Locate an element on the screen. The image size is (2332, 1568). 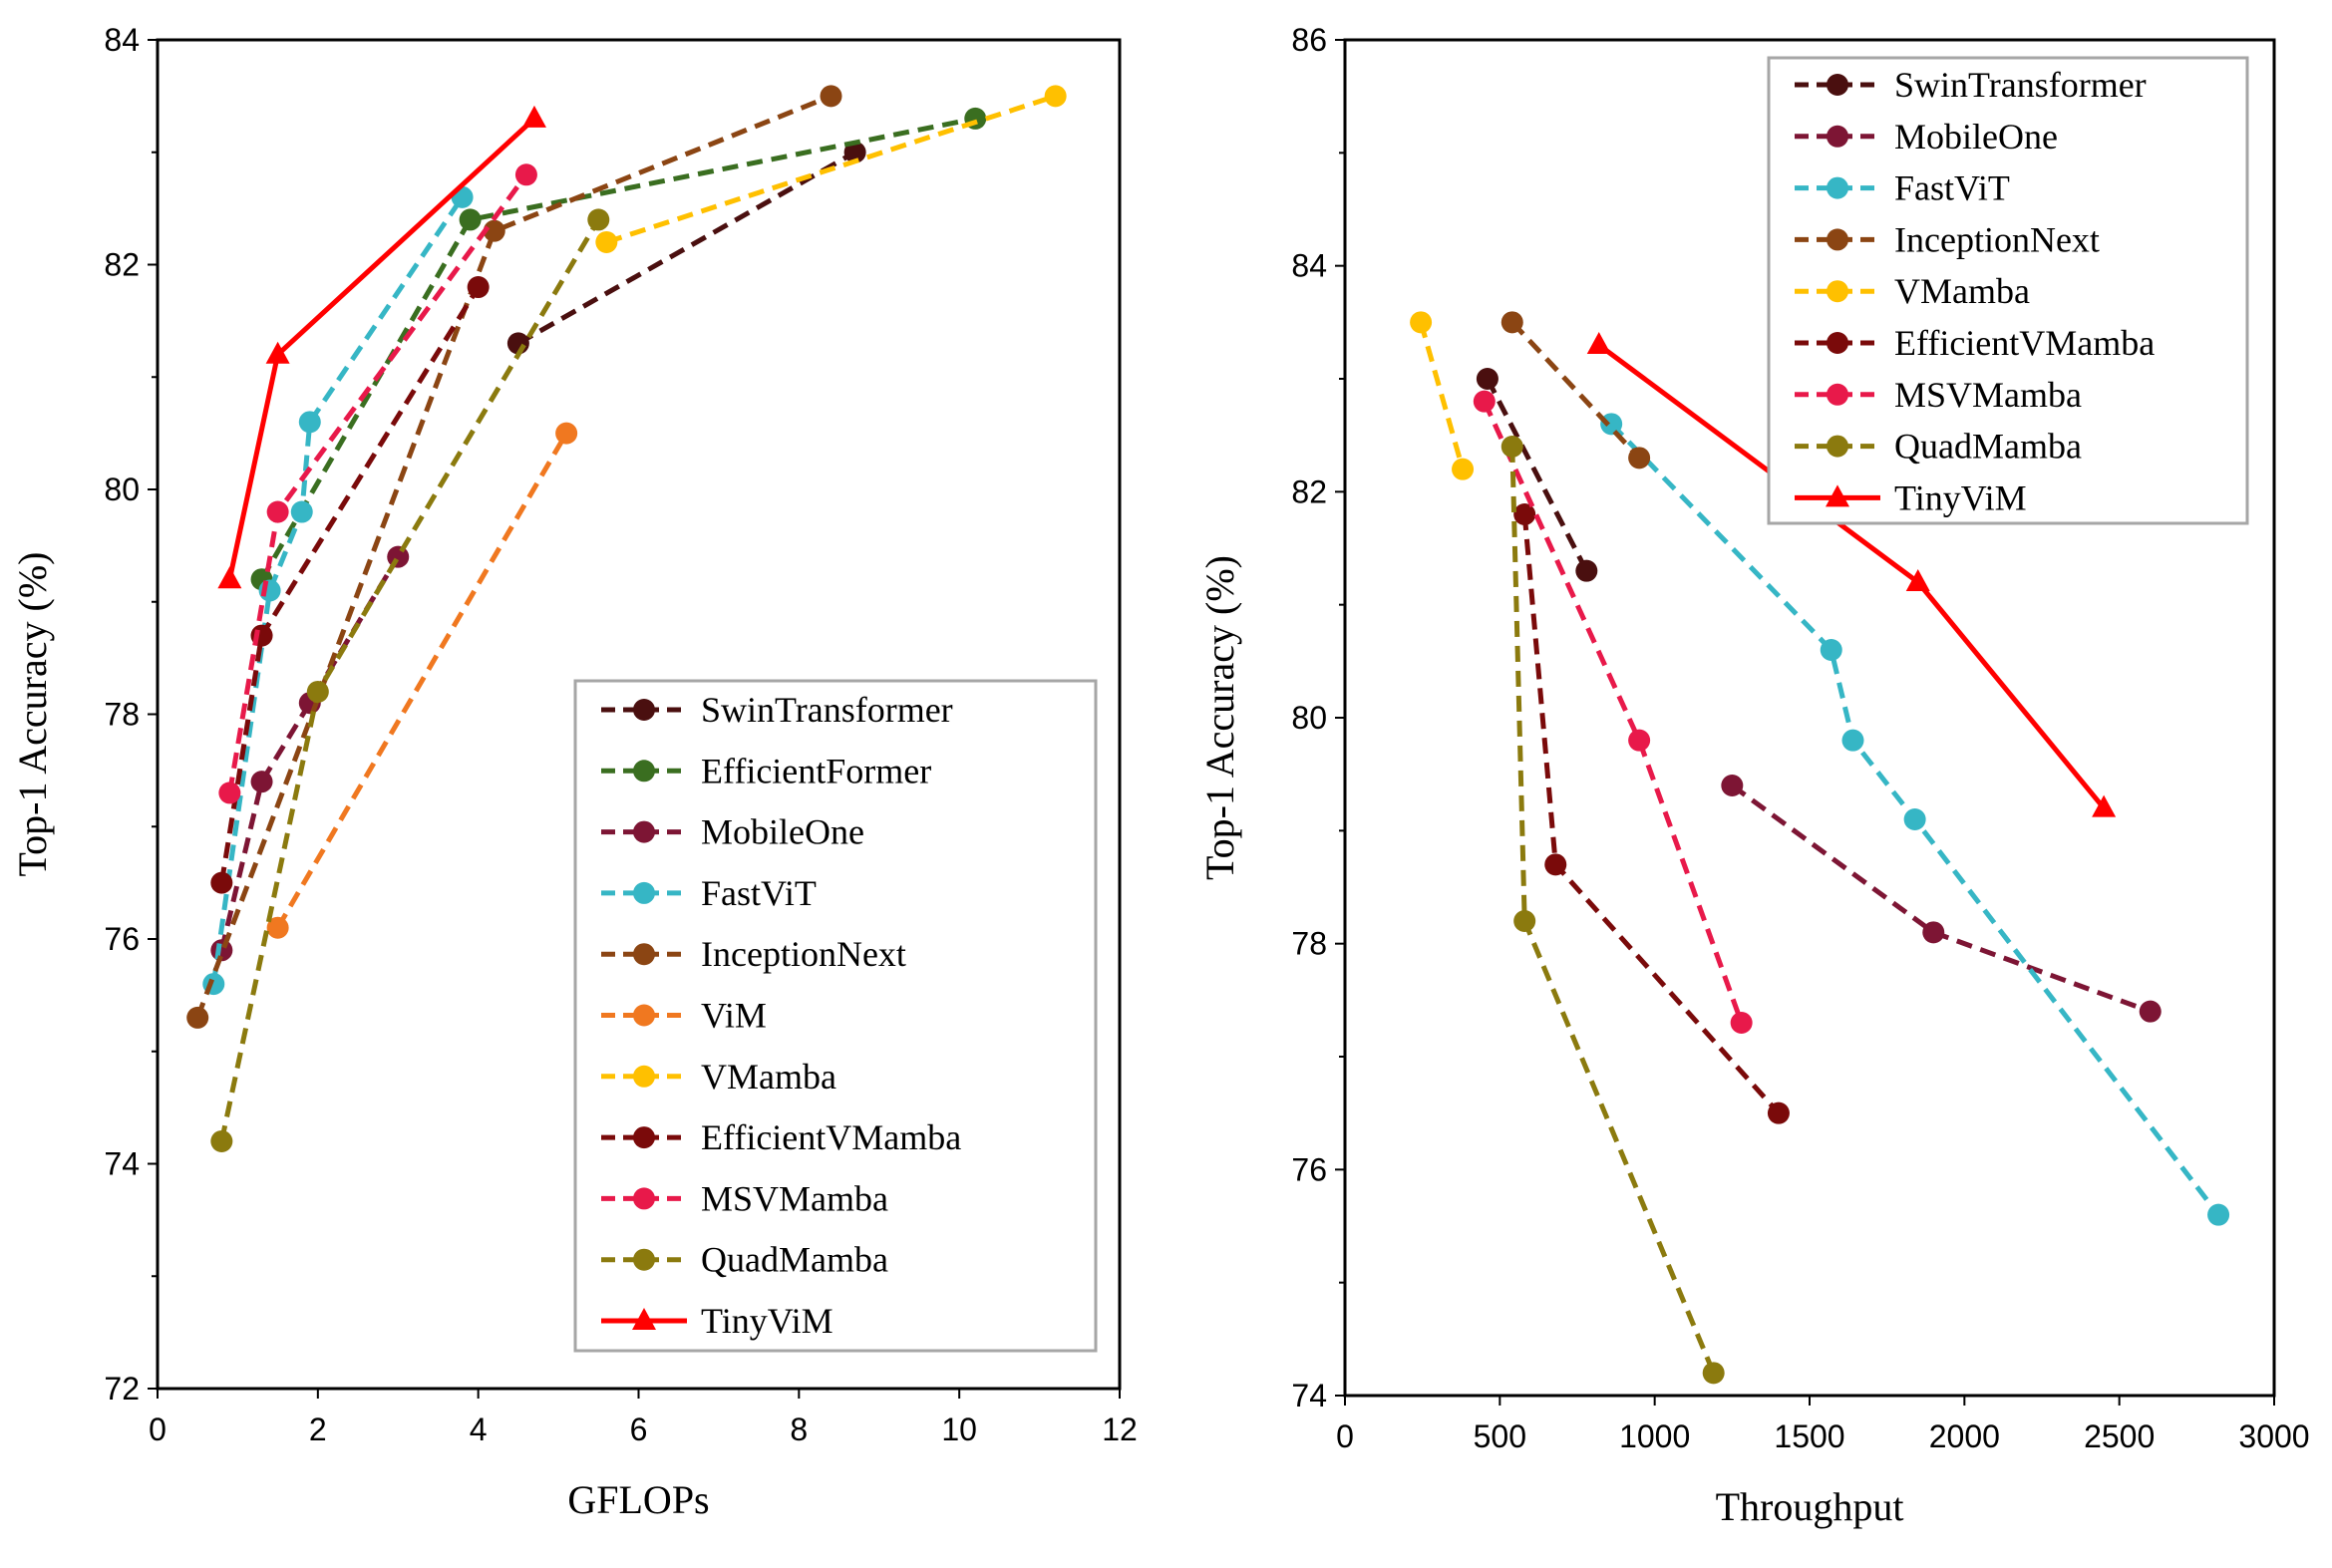
legend-item: TinyViM is located at coordinates (1911, 497).